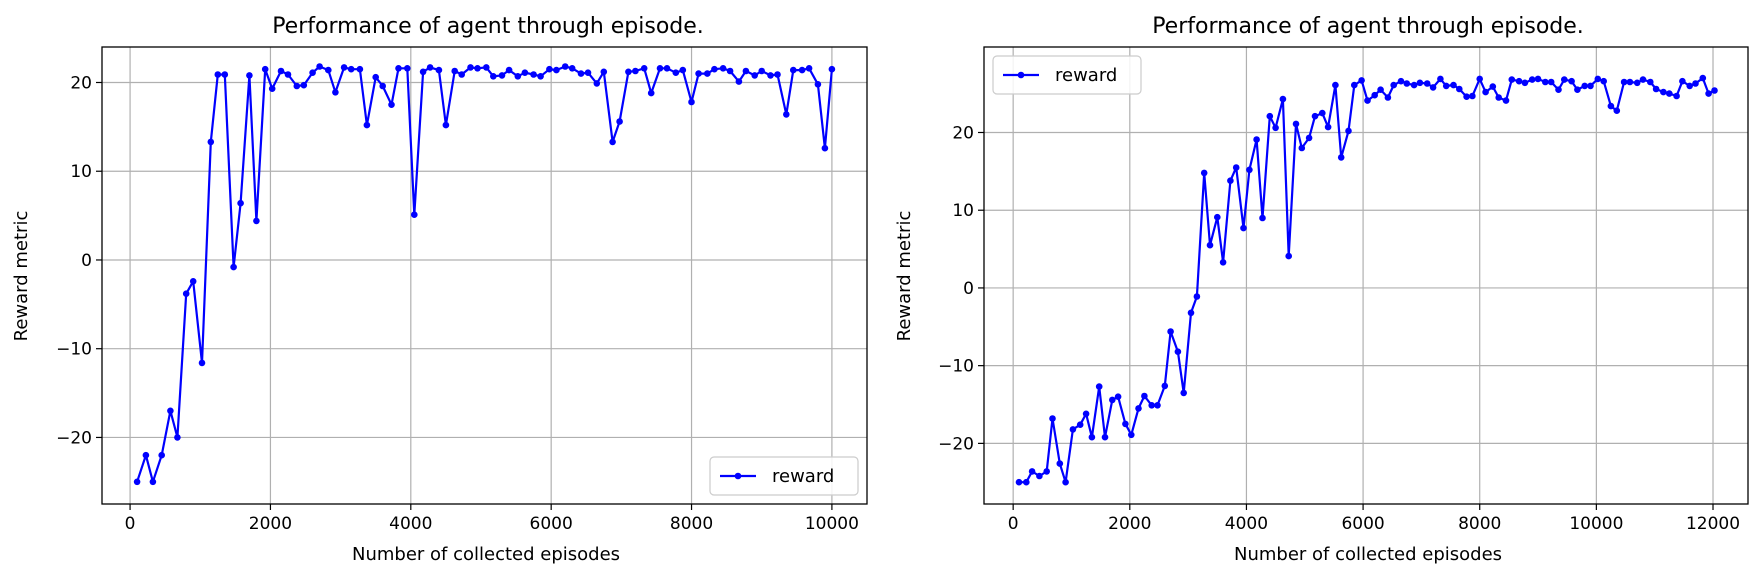  What do you see at coordinates (963, 133) in the screenshot?
I see `right-plot-y-tick-label: 20` at bounding box center [963, 133].